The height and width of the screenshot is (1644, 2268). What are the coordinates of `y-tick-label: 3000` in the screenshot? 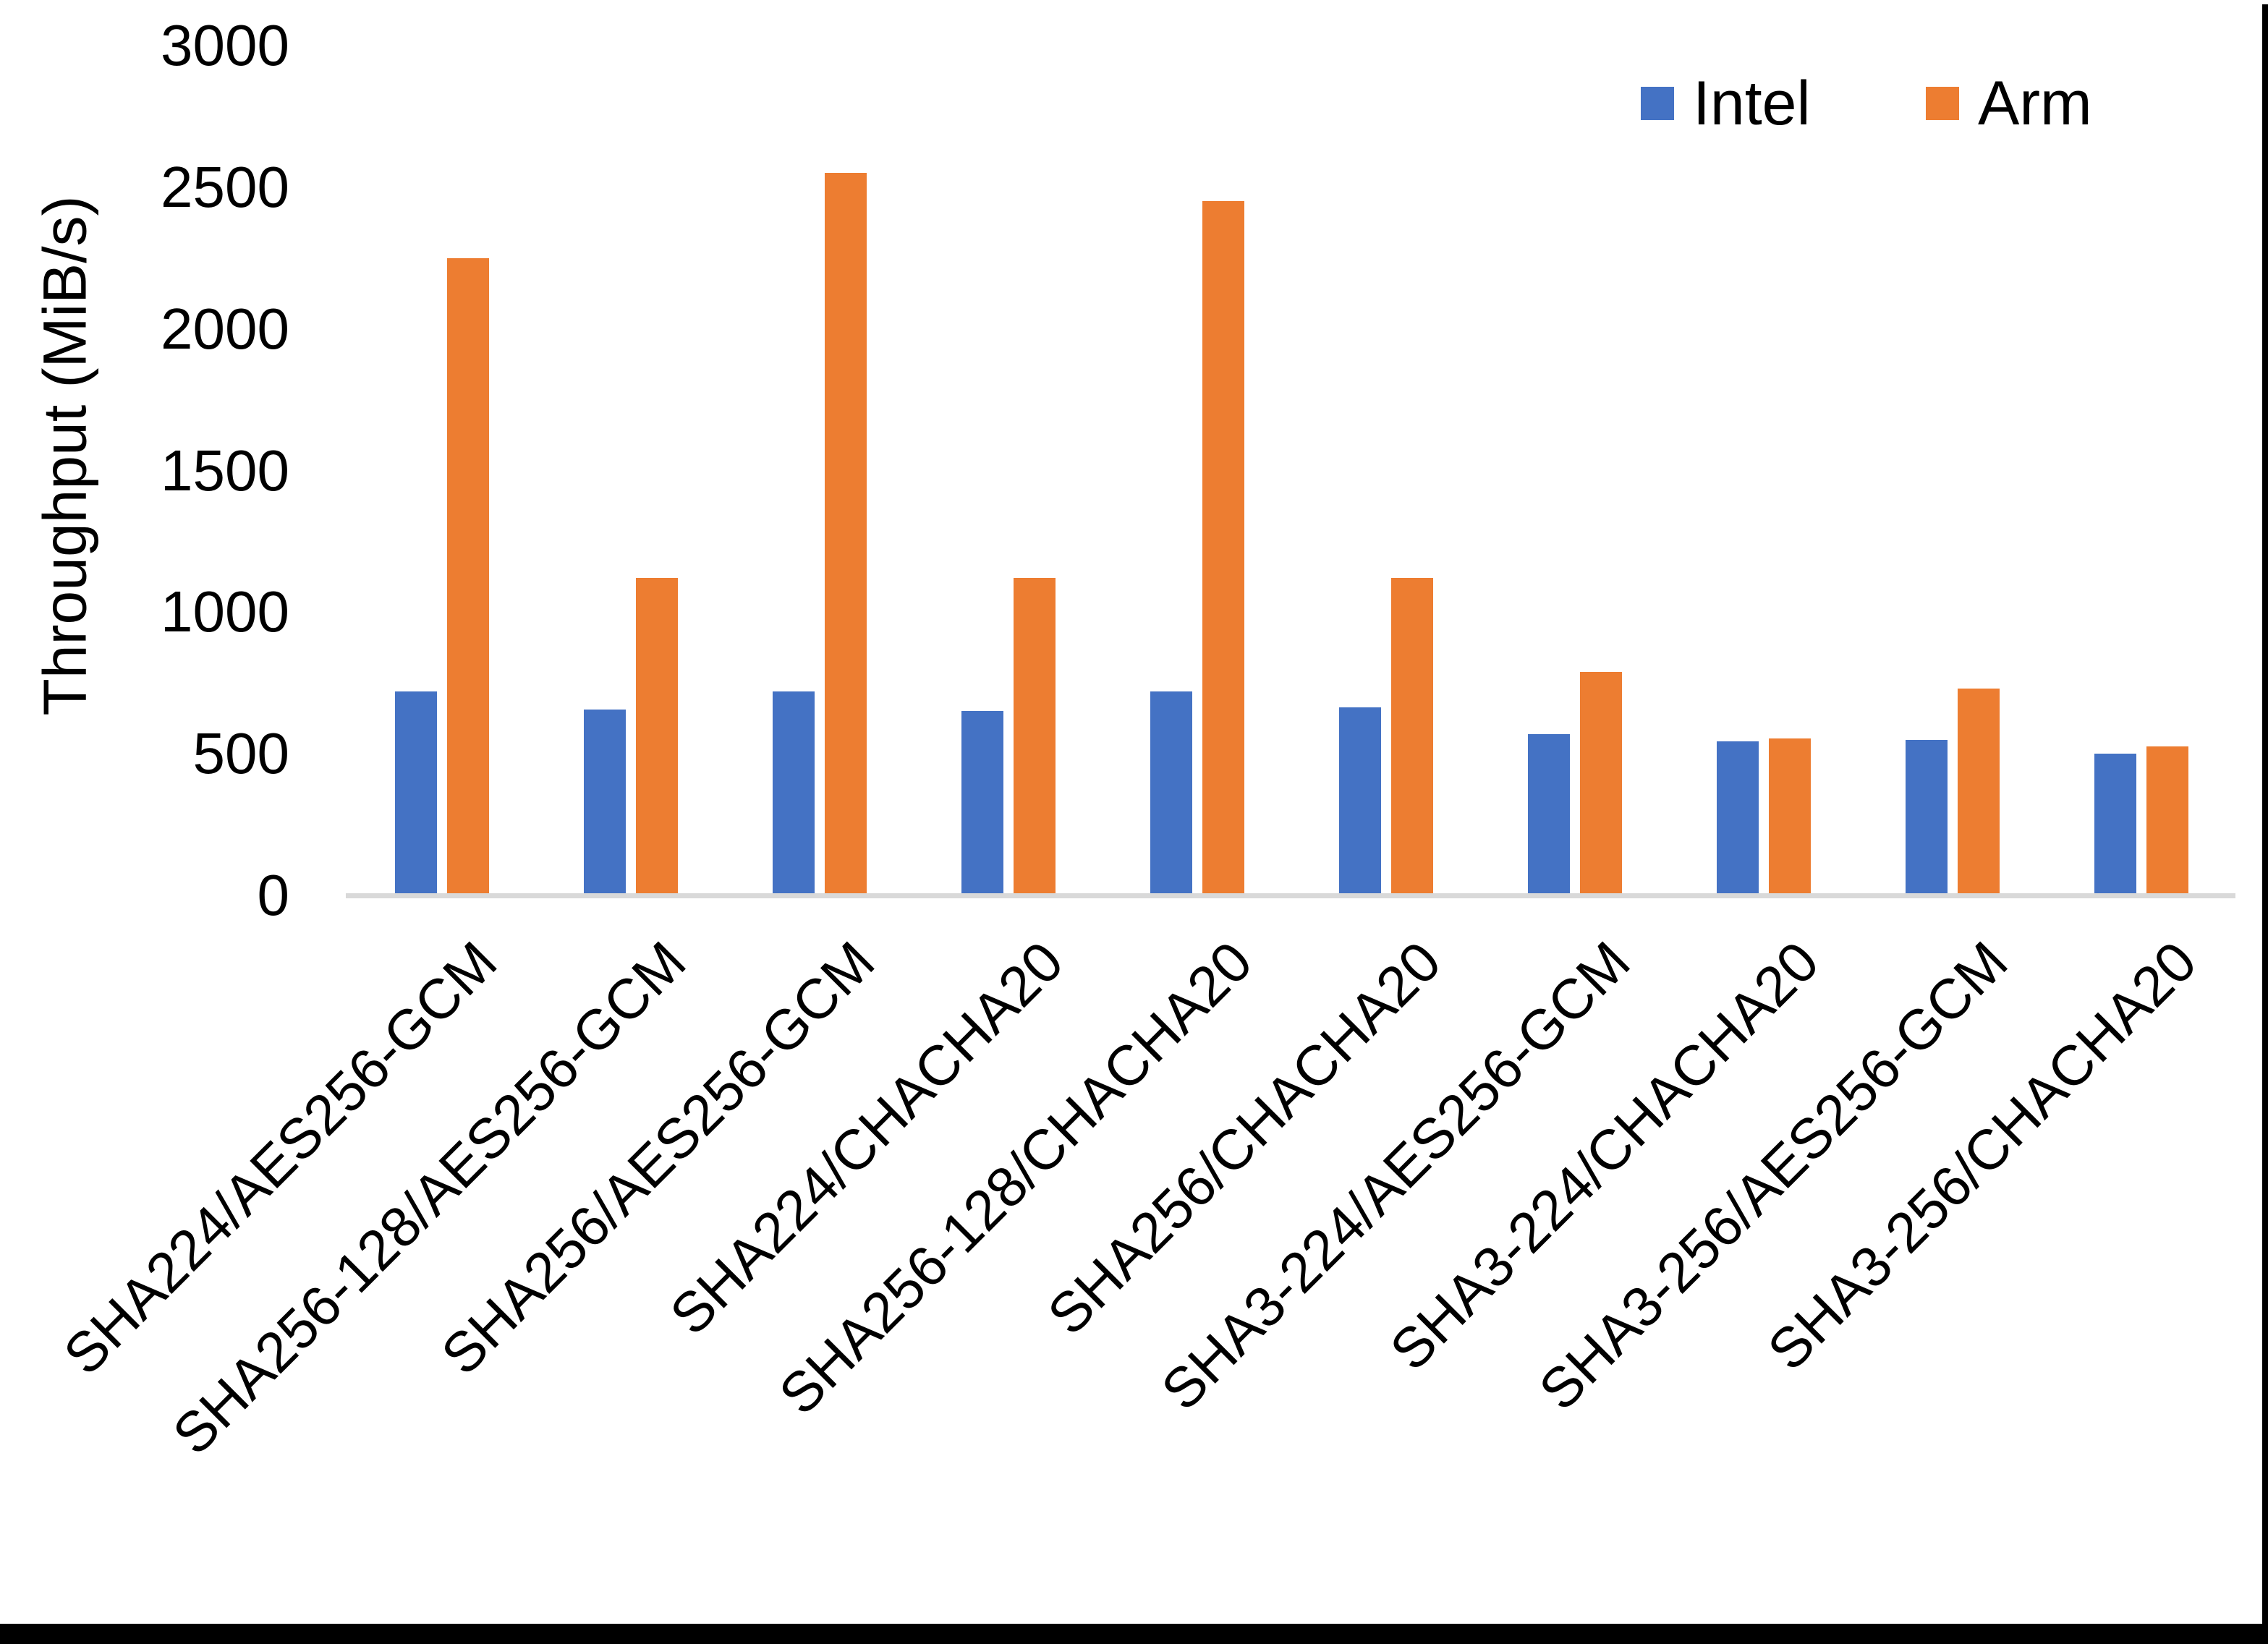 It's located at (225, 45).